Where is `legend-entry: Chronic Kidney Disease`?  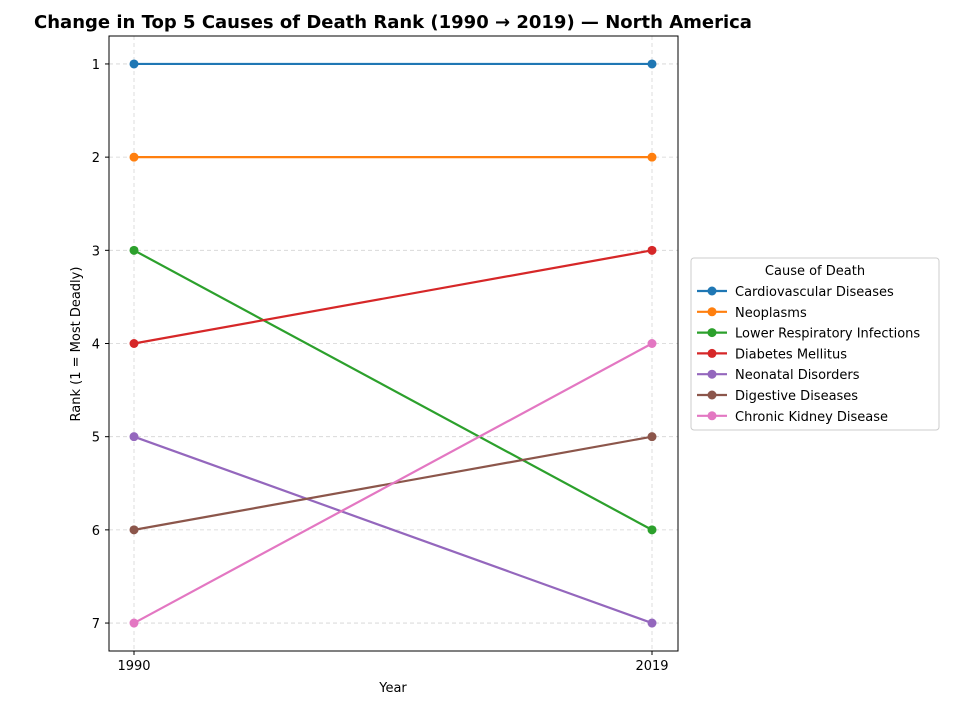
legend-entry: Chronic Kidney Disease is located at coordinates (792, 417).